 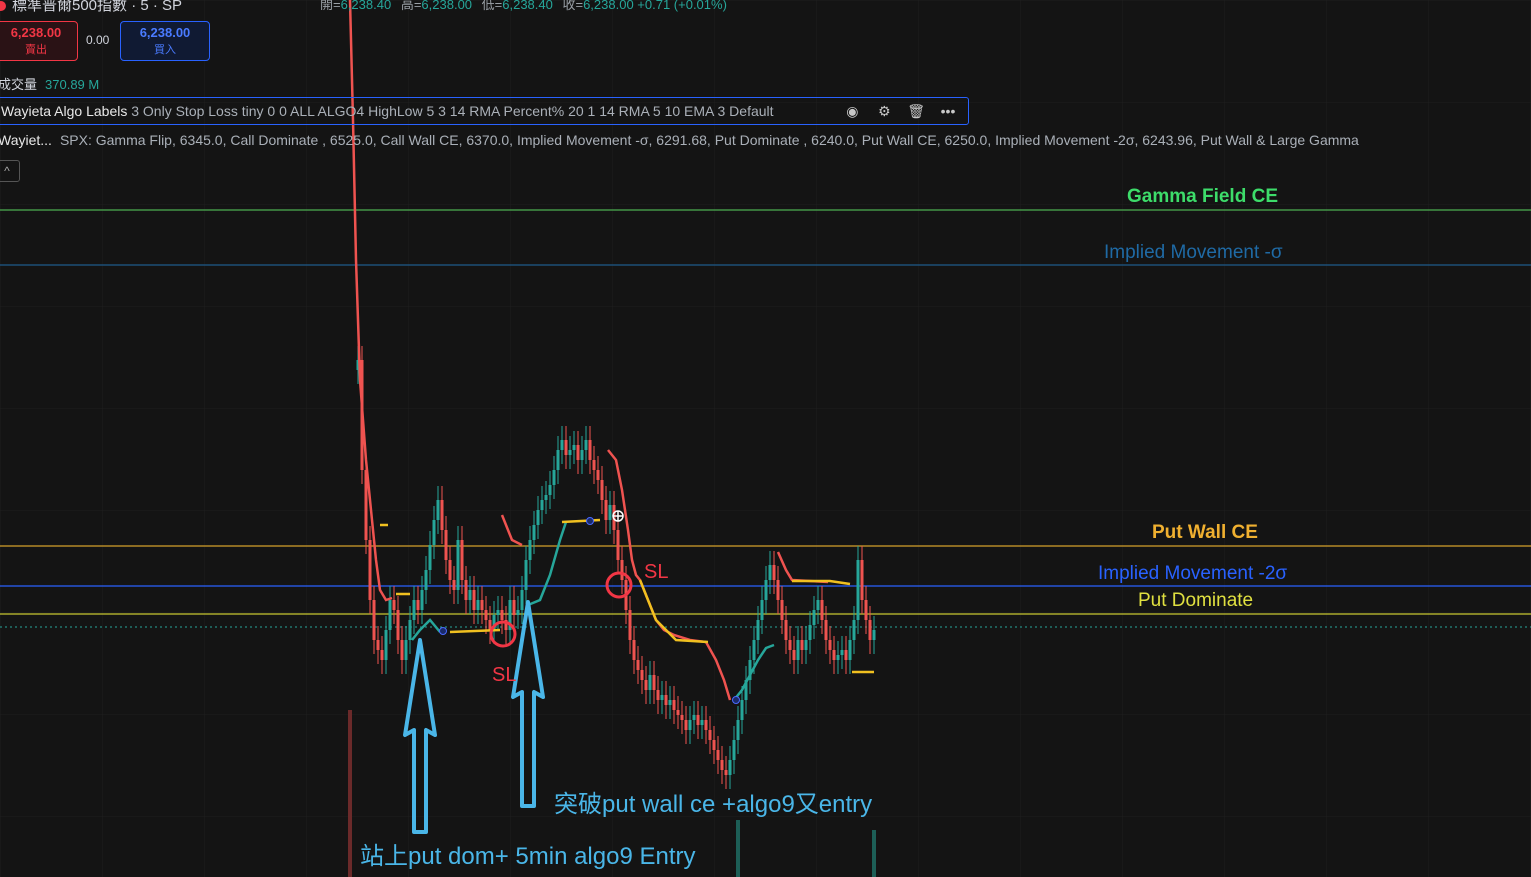 What do you see at coordinates (3, 6) in the screenshot?
I see `status-dot` at bounding box center [3, 6].